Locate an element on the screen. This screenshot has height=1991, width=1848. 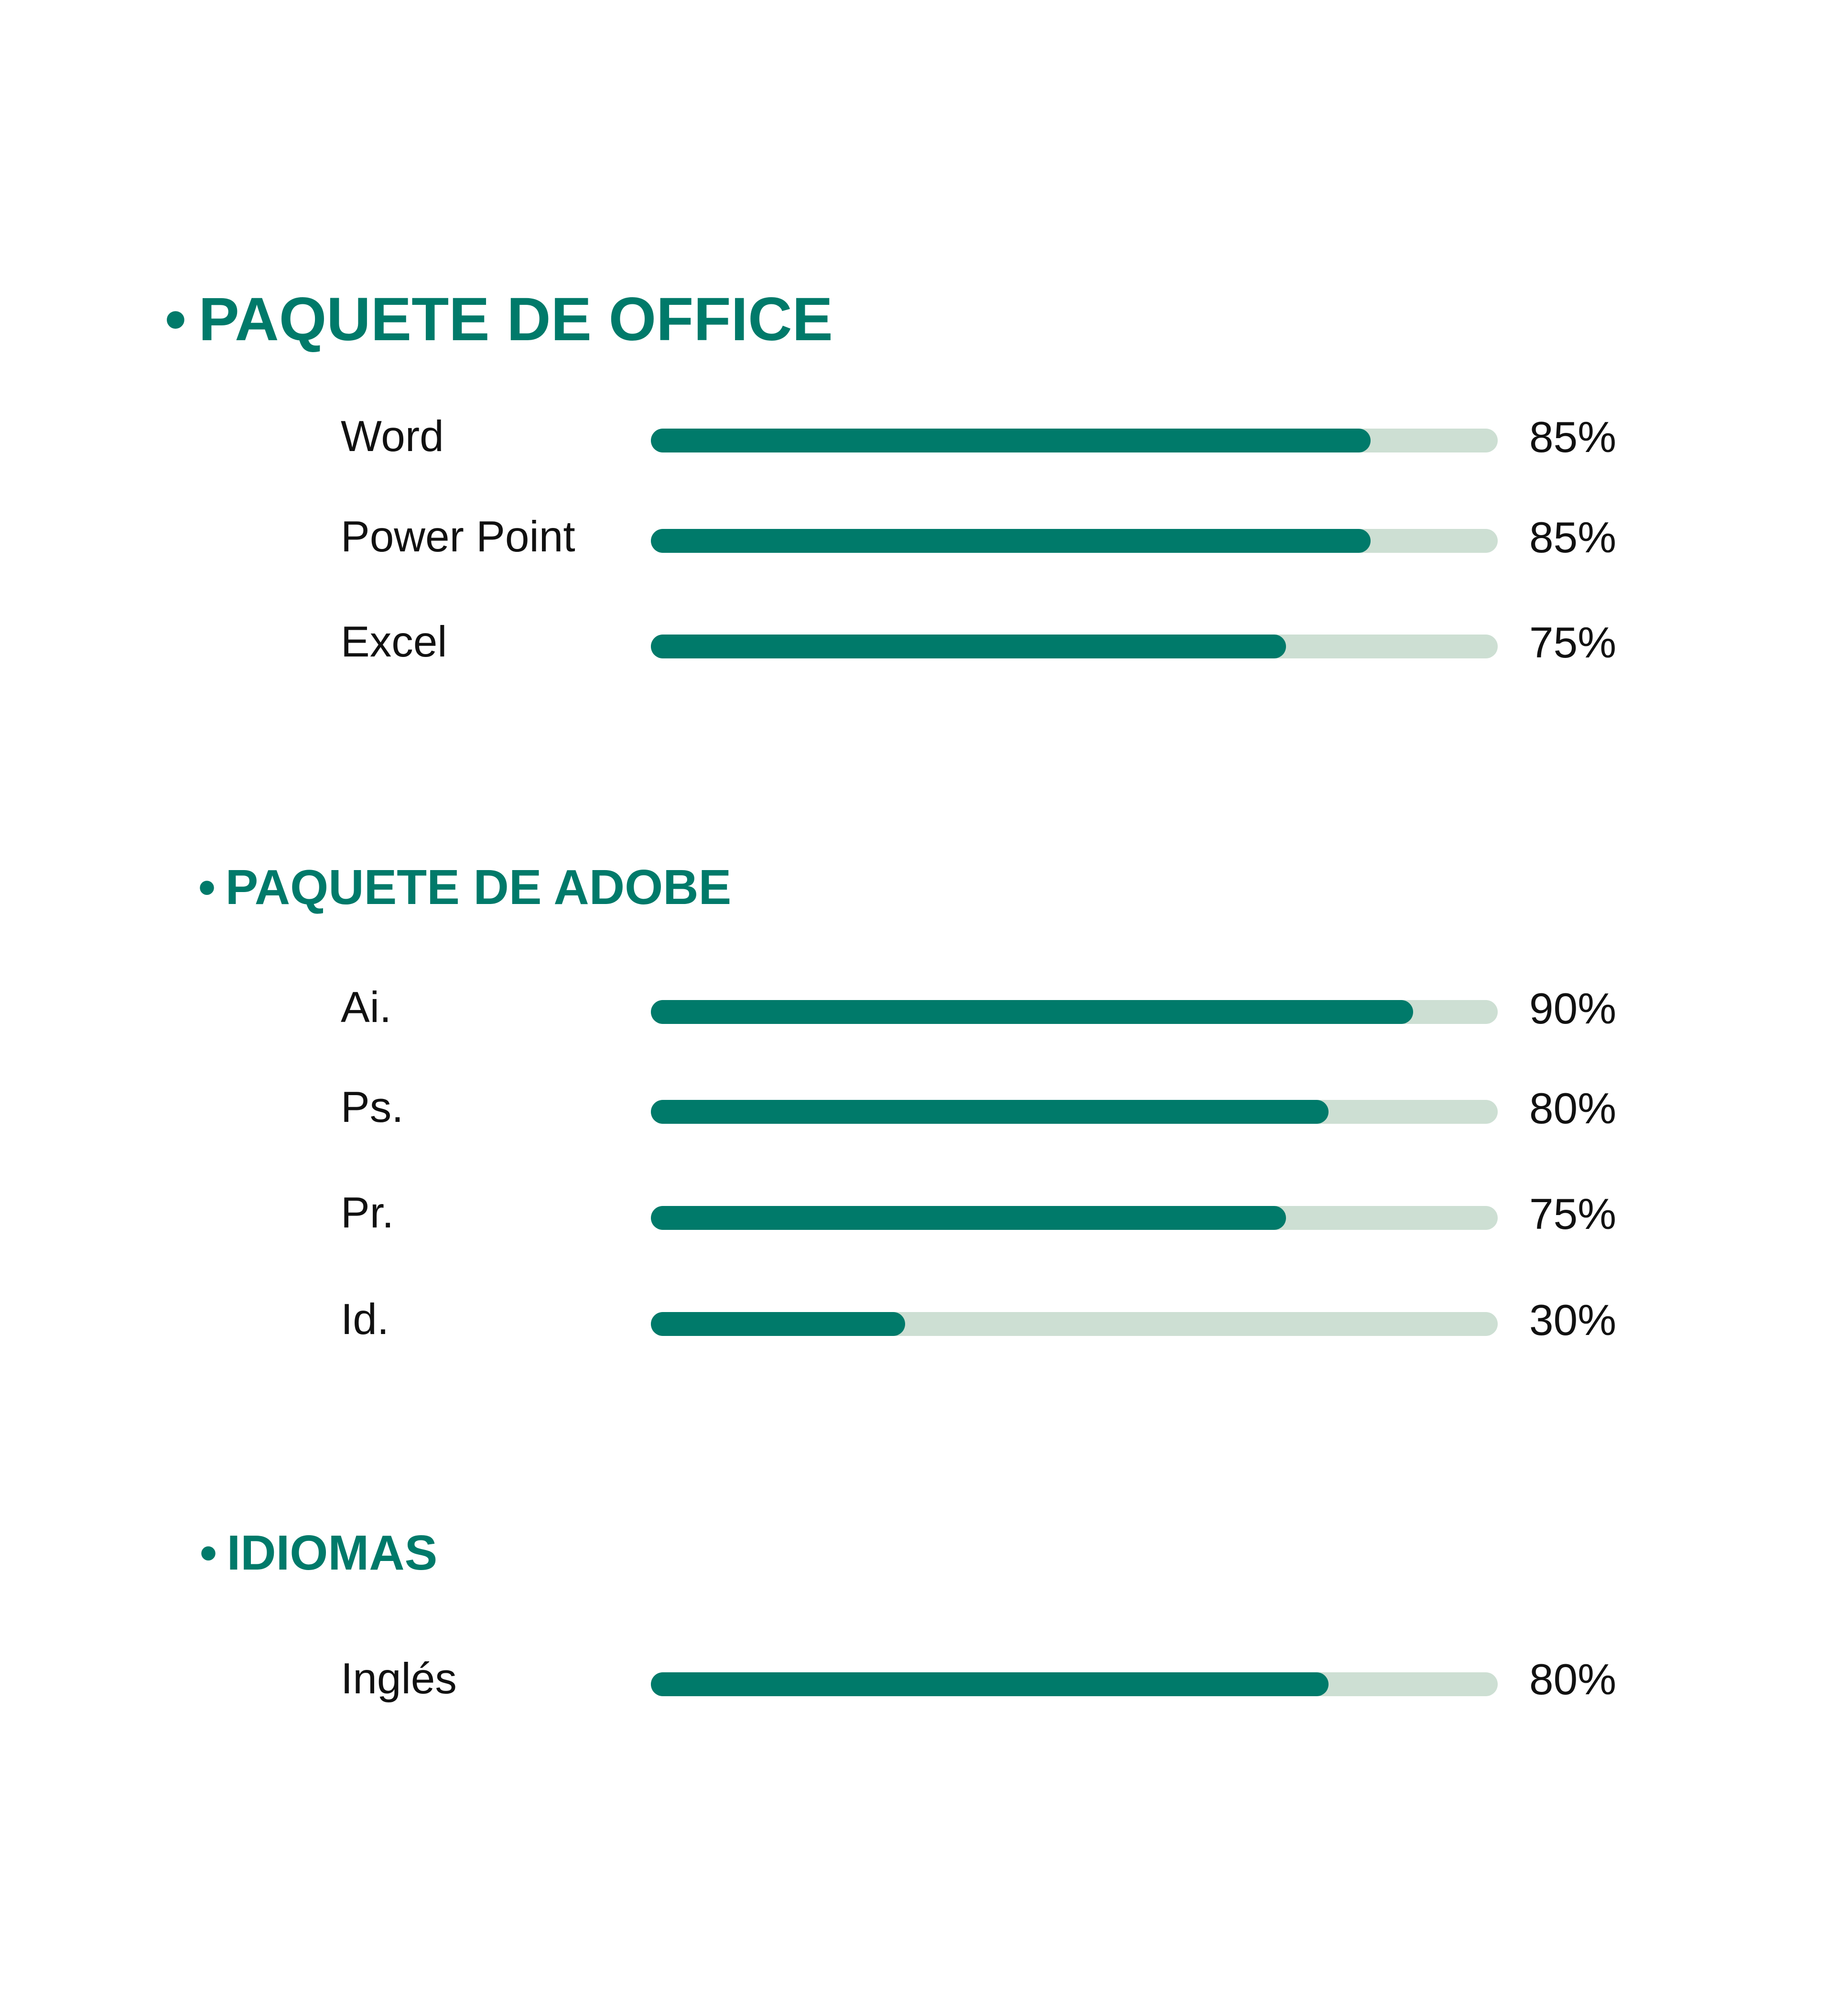
skill-bar-ai is located at coordinates (1074, 1012).